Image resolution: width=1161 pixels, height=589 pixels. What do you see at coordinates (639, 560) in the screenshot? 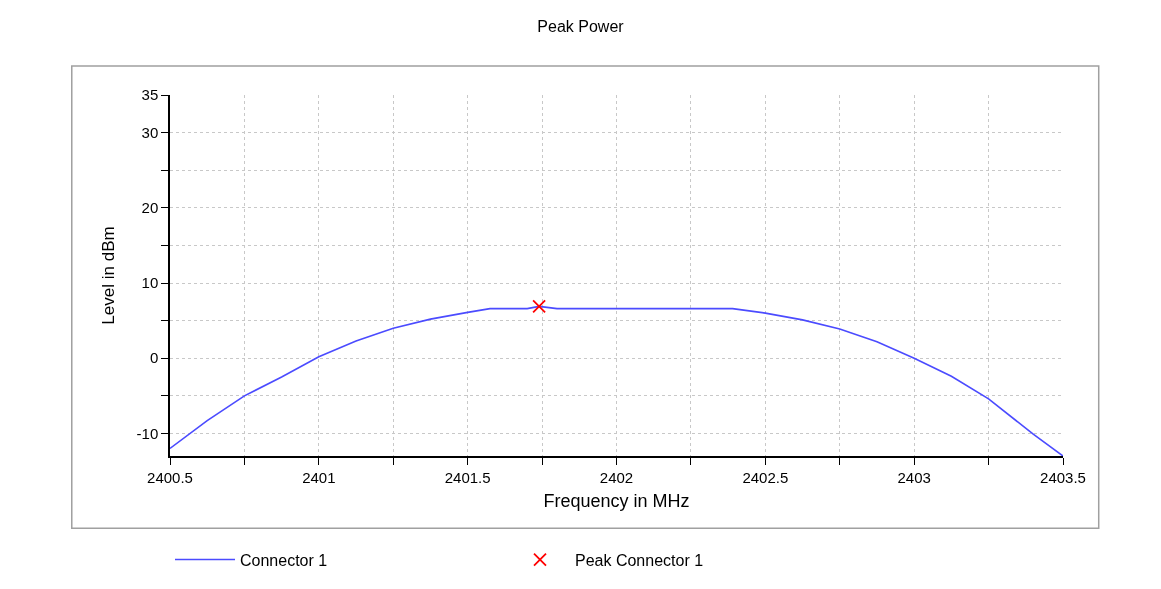
I see `legend-label: Peak Connector 1` at bounding box center [639, 560].